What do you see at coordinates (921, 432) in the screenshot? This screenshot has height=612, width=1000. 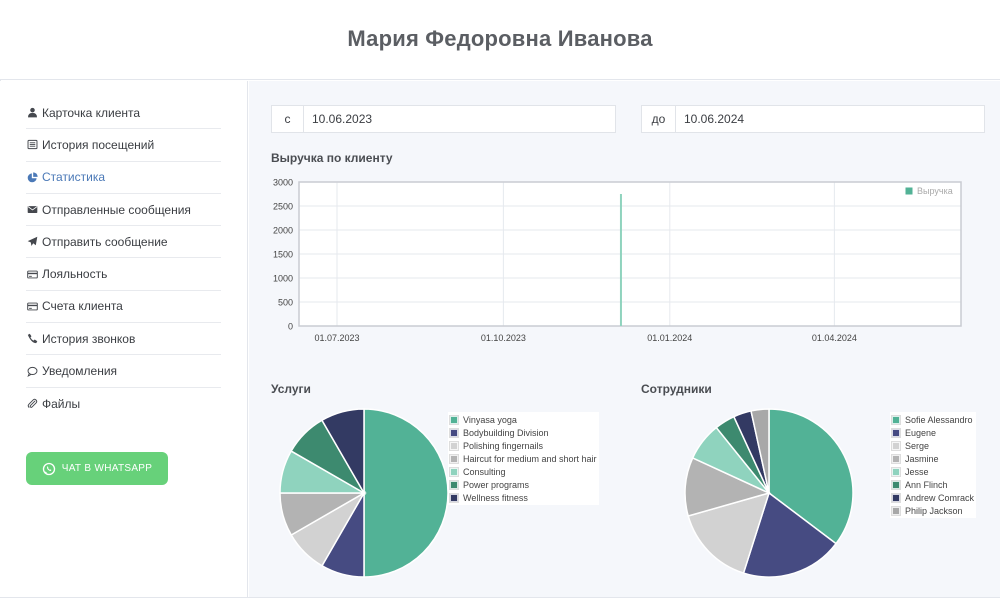 I see `legend-label: Eugene` at bounding box center [921, 432].